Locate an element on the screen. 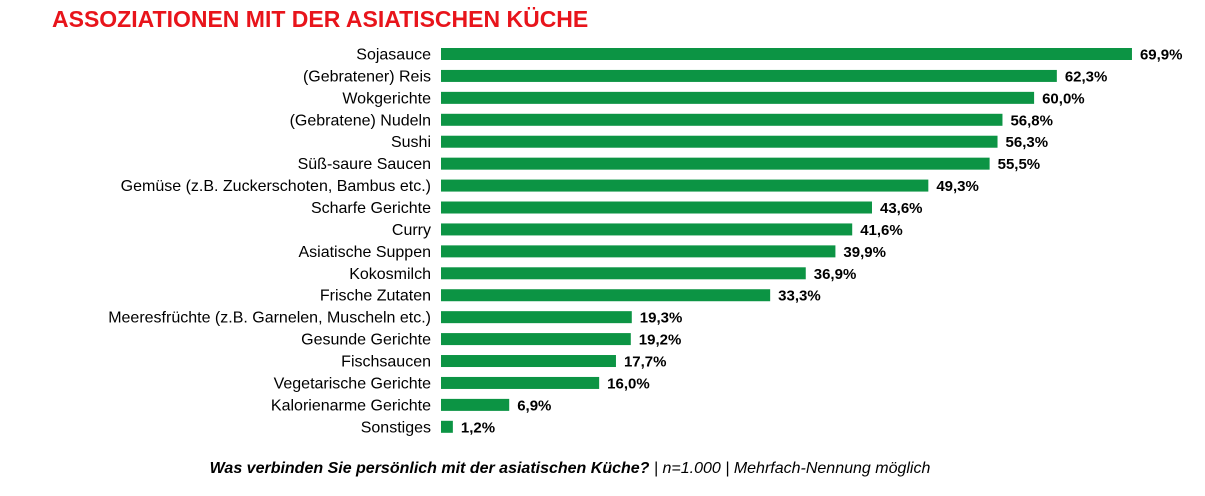  category-label: Wokgerichte is located at coordinates (386, 98).